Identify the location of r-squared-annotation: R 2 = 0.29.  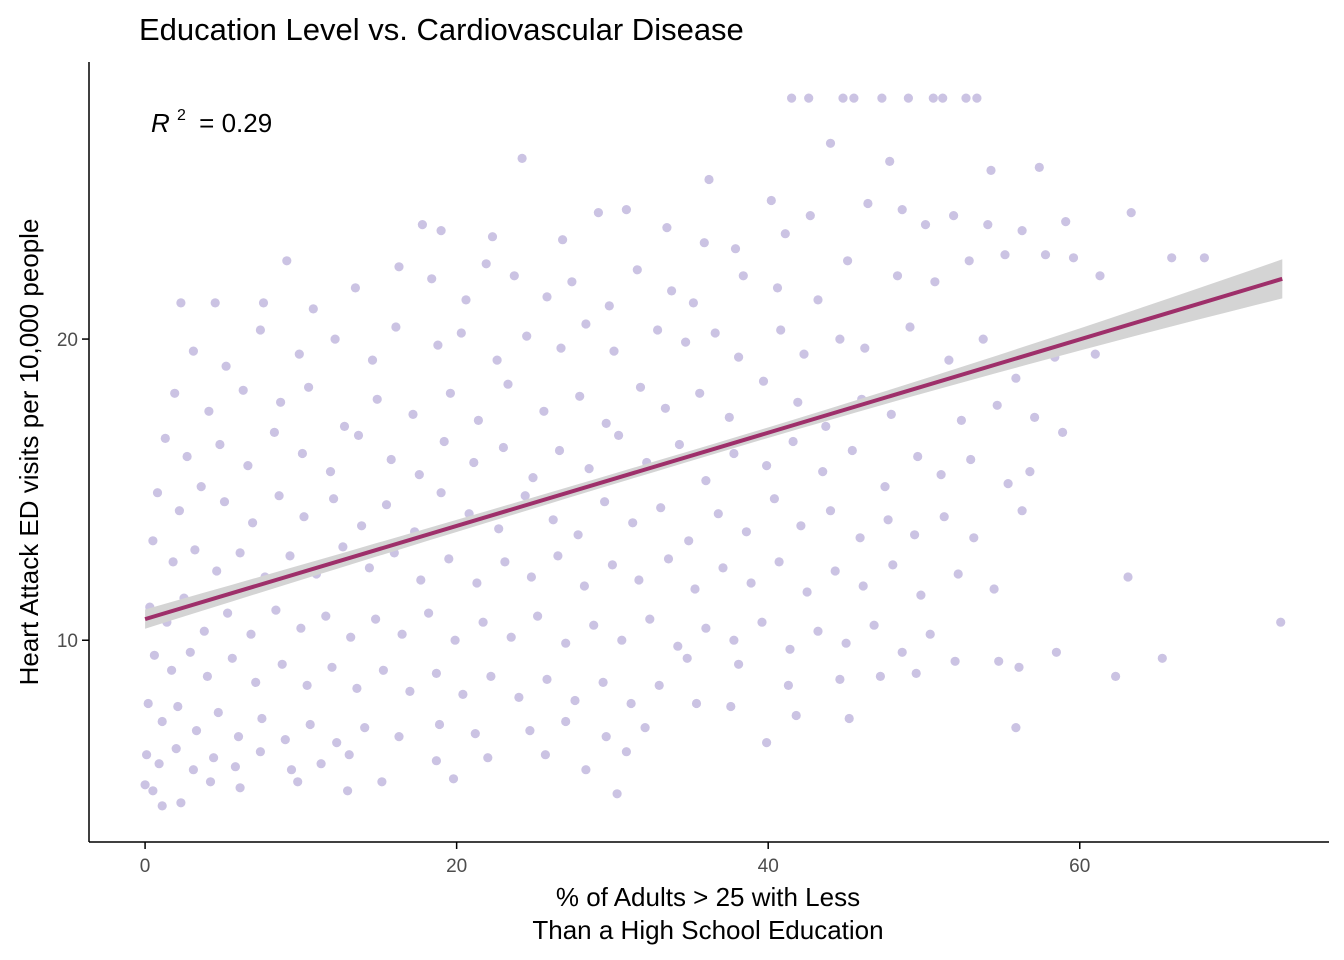
(211, 117).